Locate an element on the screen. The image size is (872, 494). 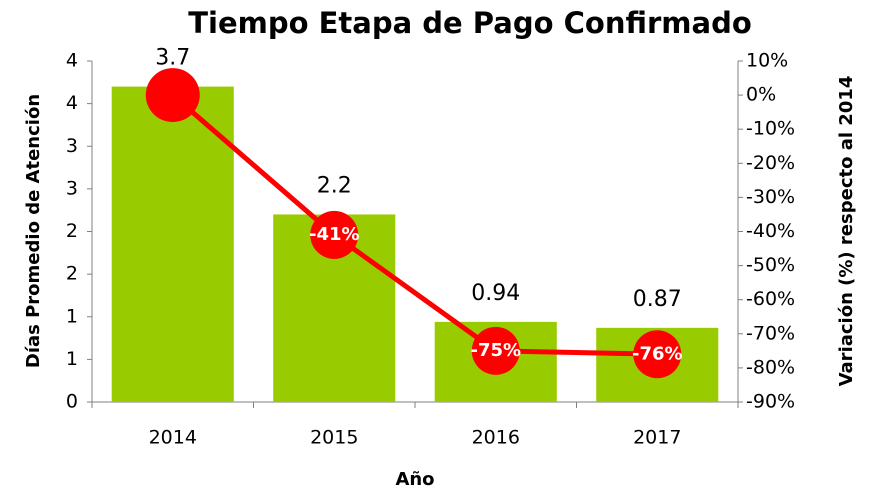
y2-axis-label: Variación (%) respecto al 2014 is located at coordinates (846, 231).